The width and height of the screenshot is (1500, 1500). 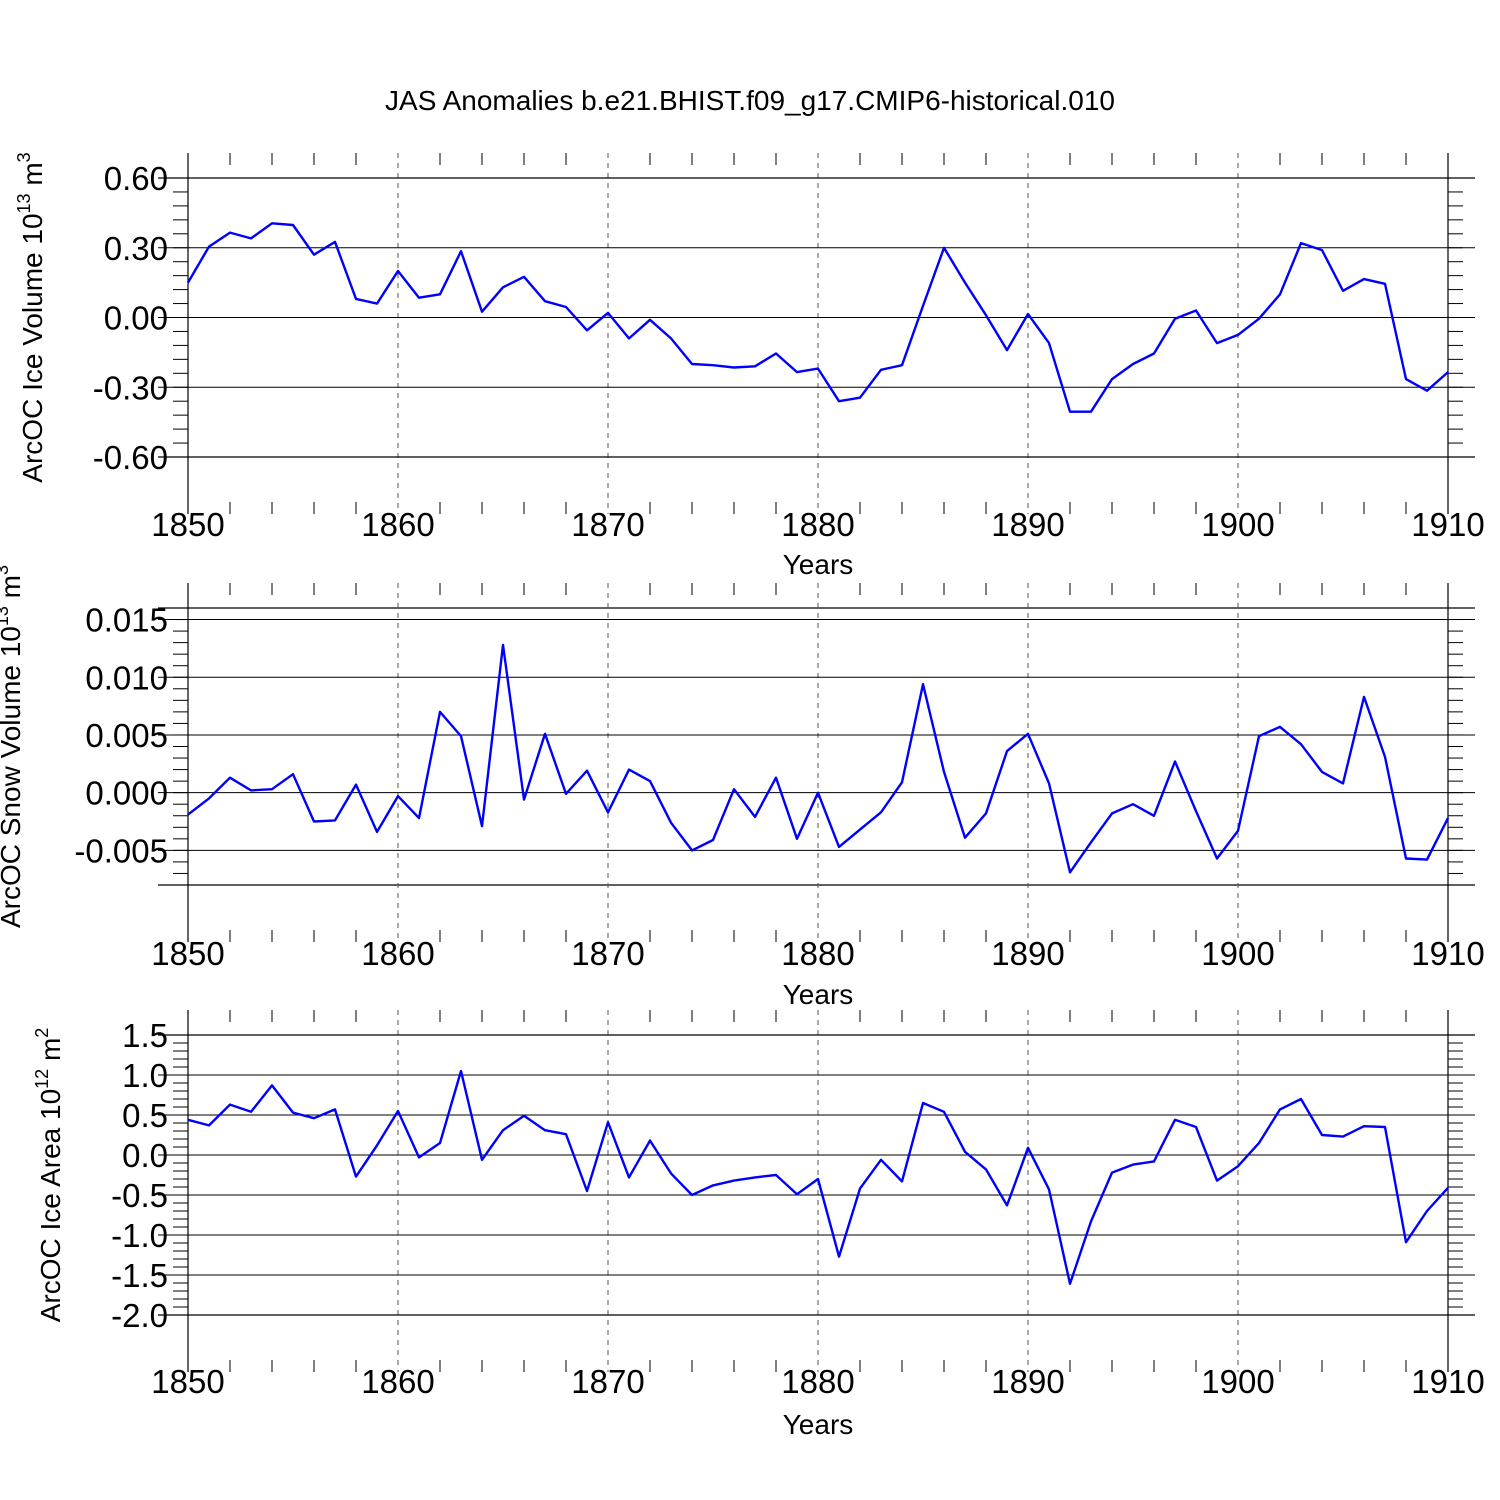 What do you see at coordinates (145, 1035) in the screenshot?
I see `y-tick-label: 1.5` at bounding box center [145, 1035].